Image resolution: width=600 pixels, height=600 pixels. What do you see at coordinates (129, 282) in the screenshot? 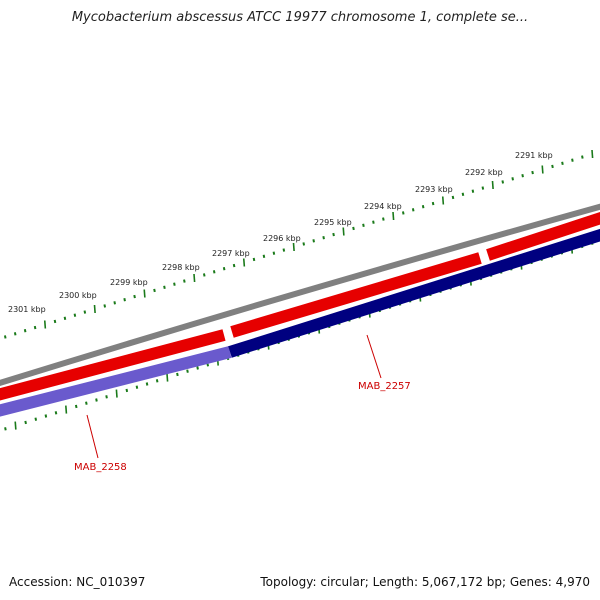
I see `scale-label: 2299 kbp` at bounding box center [129, 282].